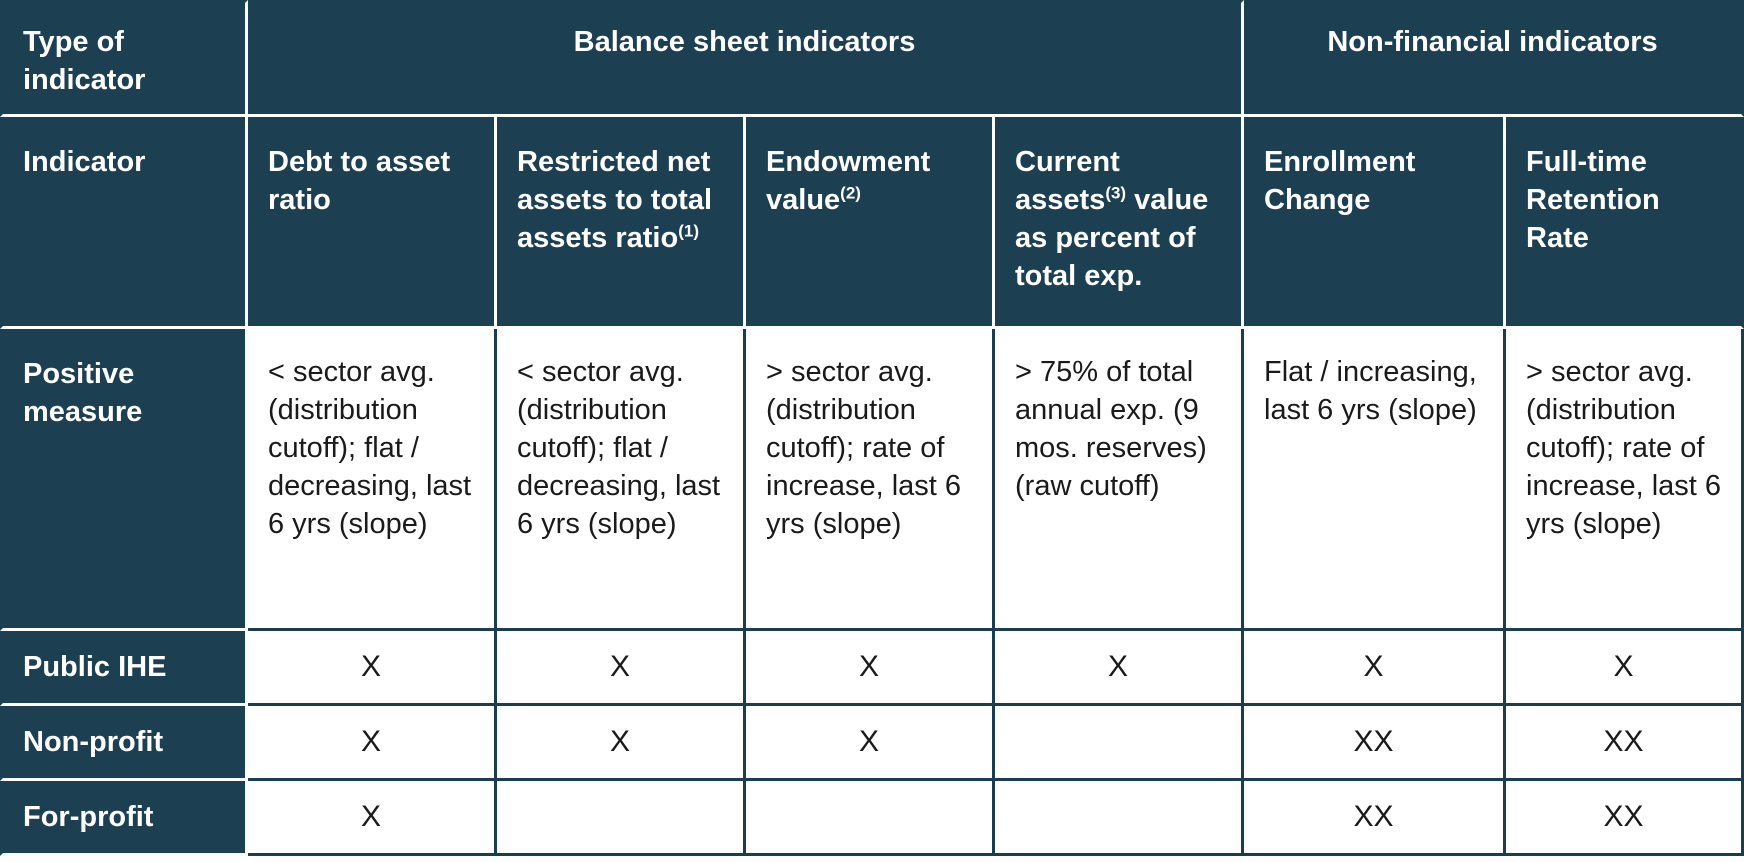 The height and width of the screenshot is (862, 1744). I want to click on table-row-public-ihe: Public IHE X X X X X X, so click(872, 668).